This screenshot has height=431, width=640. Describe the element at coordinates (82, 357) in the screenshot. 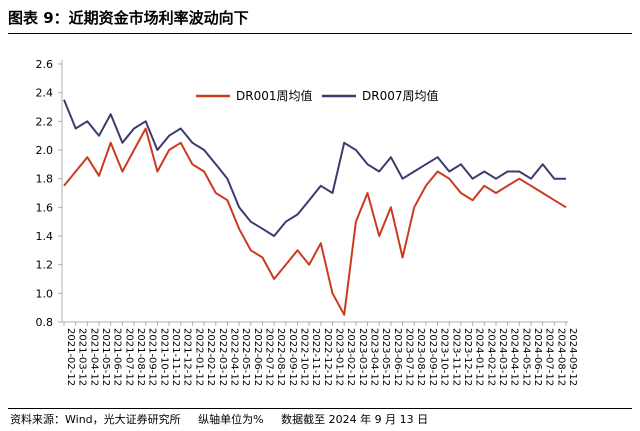

I see `x-tick-label: 2021-03-12` at that location.